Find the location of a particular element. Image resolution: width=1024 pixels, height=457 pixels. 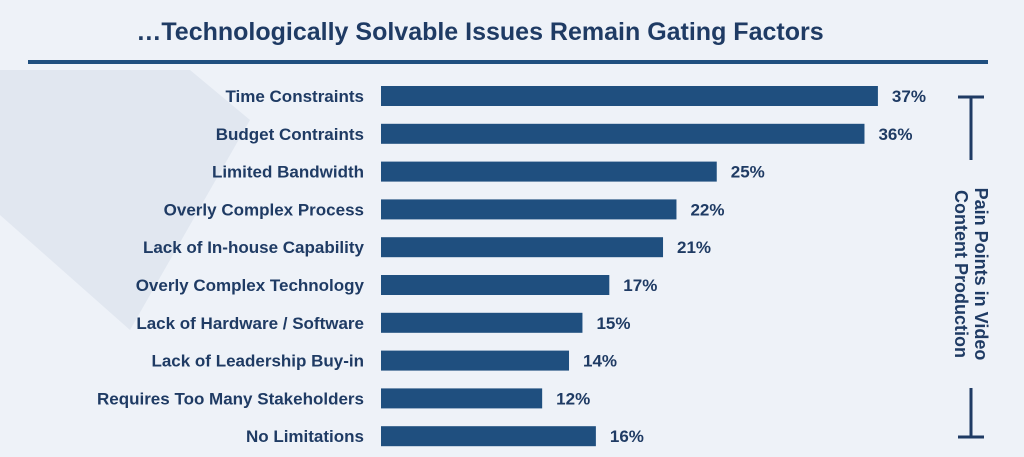

category-label: Lack of Leadership Buy-in is located at coordinates (257, 361).